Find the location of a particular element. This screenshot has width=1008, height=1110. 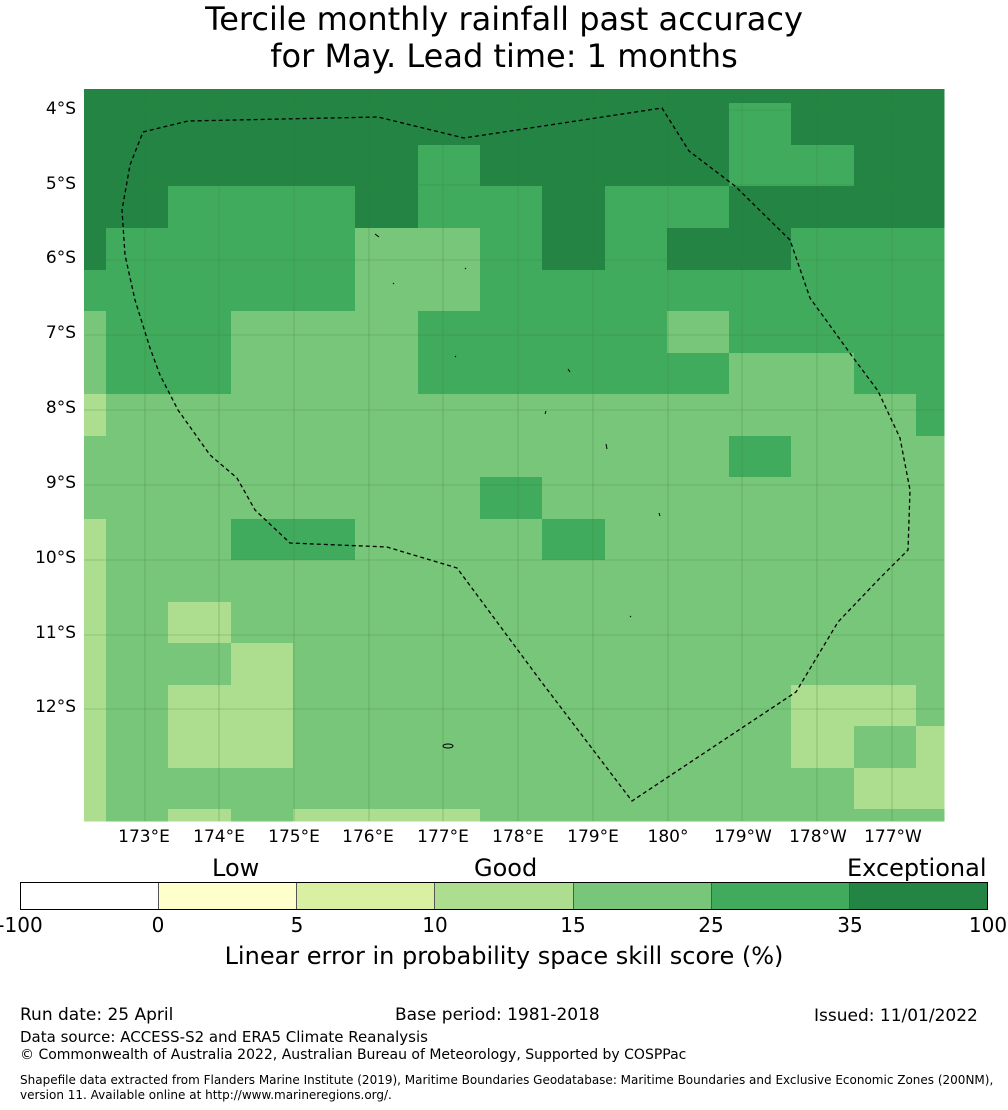

lon-label: 177°E is located at coordinates (443, 837).